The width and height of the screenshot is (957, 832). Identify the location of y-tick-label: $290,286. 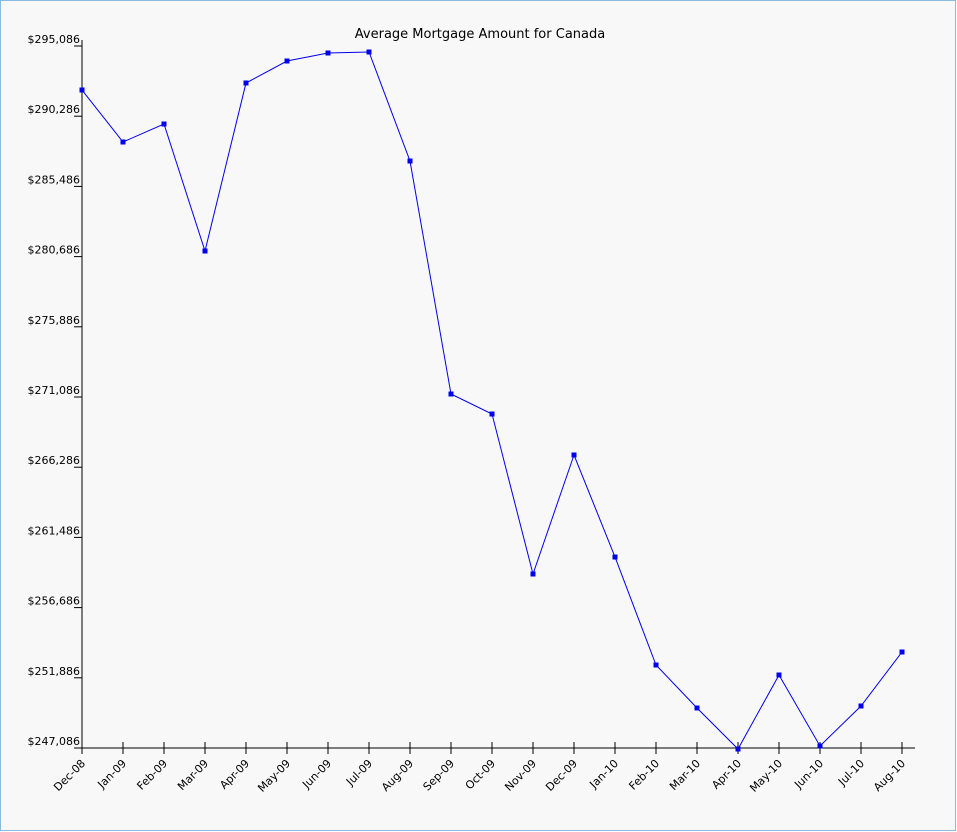
(54, 109).